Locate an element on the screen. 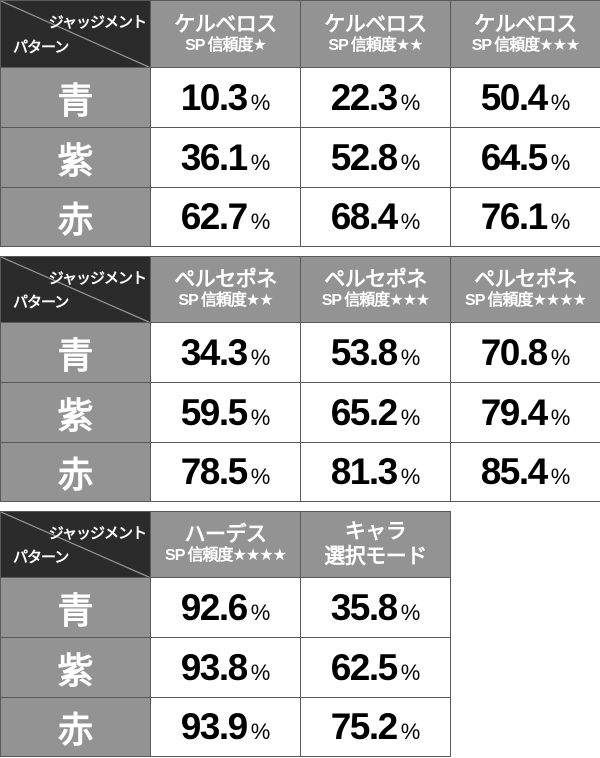  table-row: 赤 62.7% 68.4% 76.1% is located at coordinates (300, 217).